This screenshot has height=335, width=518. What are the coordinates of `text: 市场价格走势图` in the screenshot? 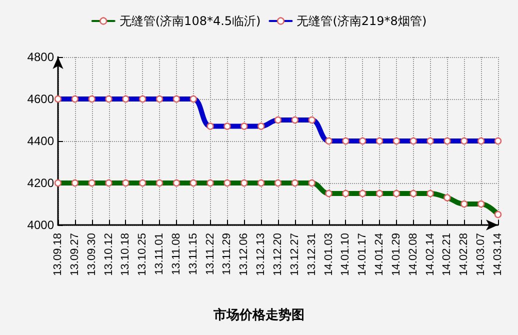 It's located at (258, 315).